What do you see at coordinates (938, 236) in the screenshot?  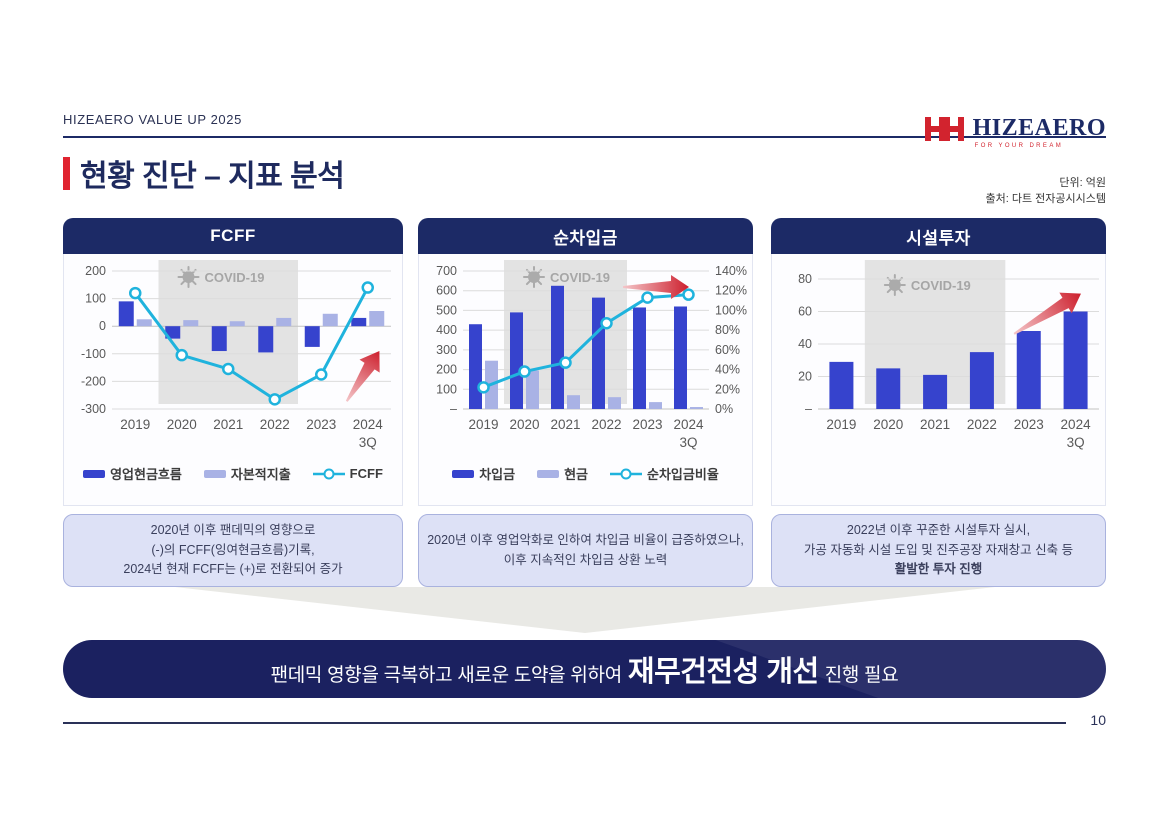 I see `panel-capex-title: 시설투자` at bounding box center [938, 236].